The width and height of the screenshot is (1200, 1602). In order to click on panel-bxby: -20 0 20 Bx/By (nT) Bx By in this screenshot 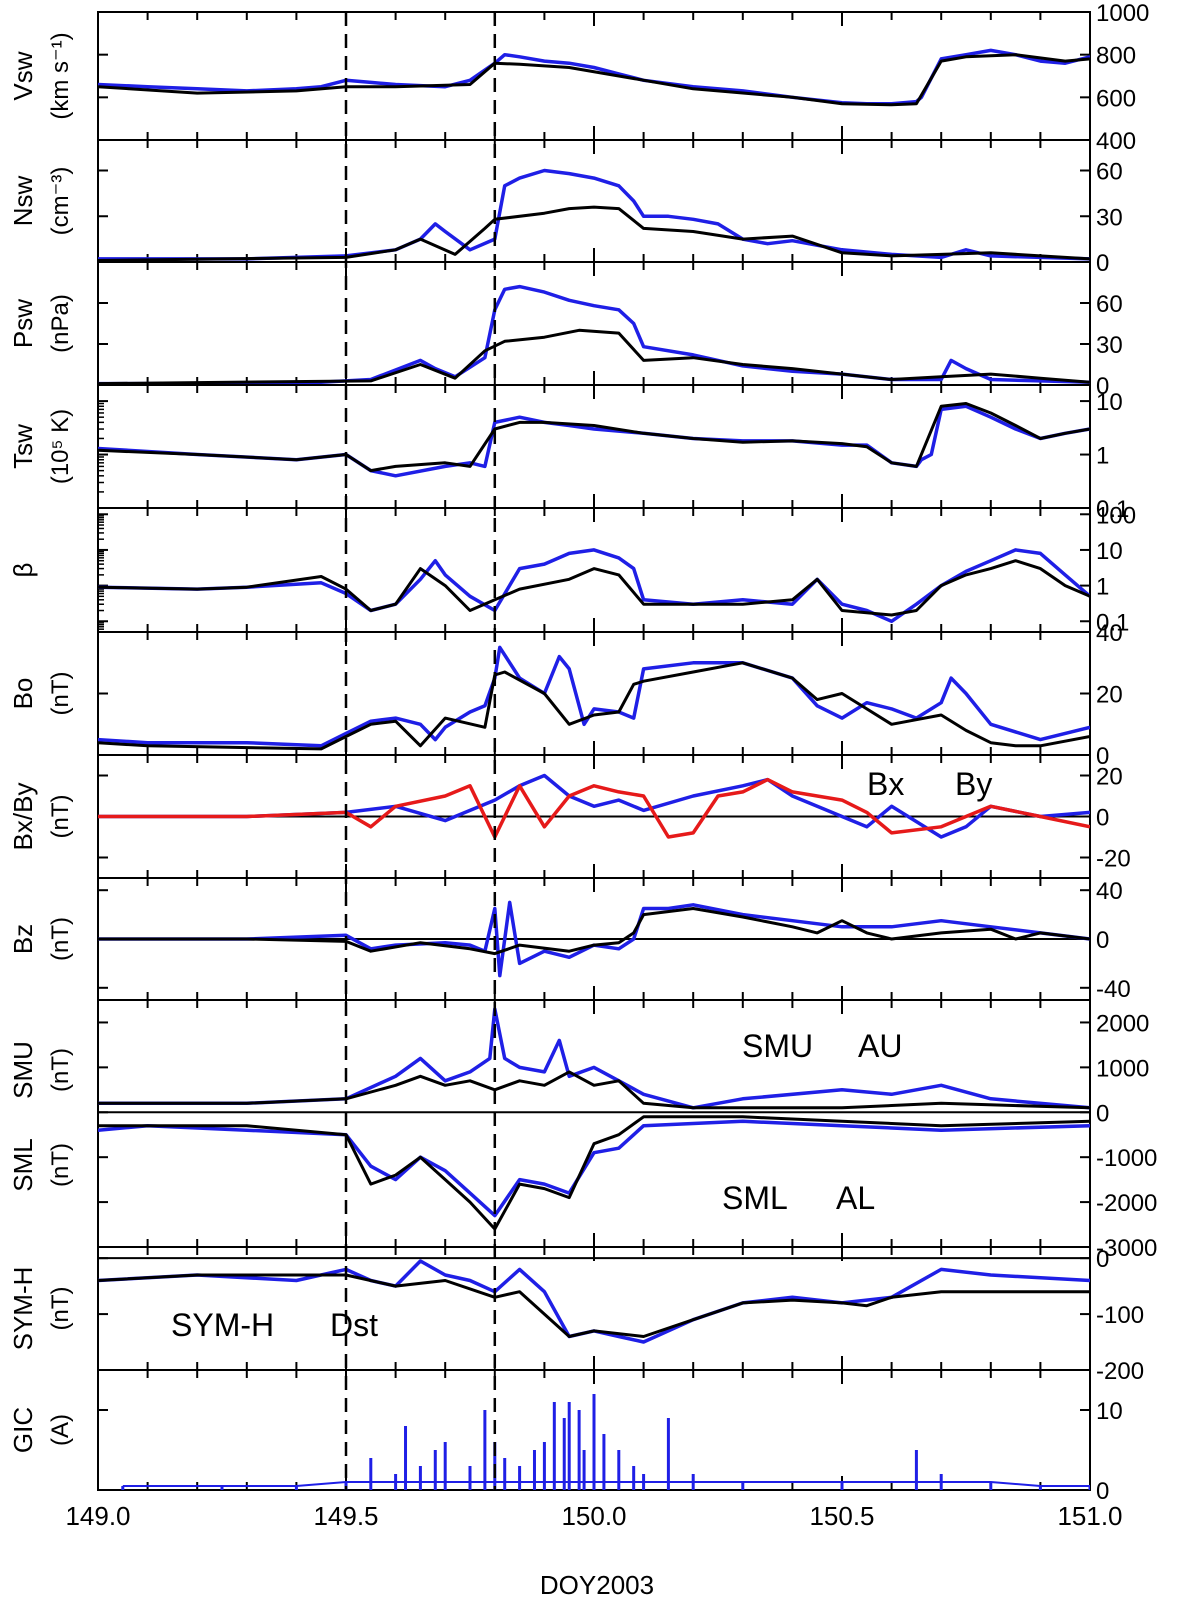, I will do `click(569, 816)`.